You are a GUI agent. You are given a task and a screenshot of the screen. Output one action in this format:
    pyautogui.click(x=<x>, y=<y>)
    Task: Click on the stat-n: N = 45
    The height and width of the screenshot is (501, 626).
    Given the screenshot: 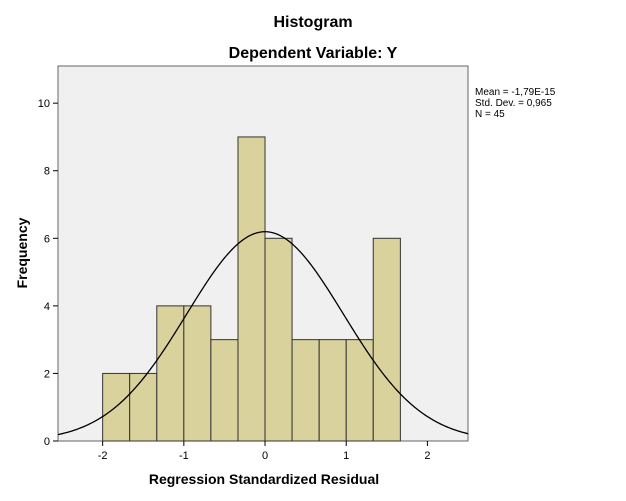 What is the action you would take?
    pyautogui.click(x=490, y=114)
    